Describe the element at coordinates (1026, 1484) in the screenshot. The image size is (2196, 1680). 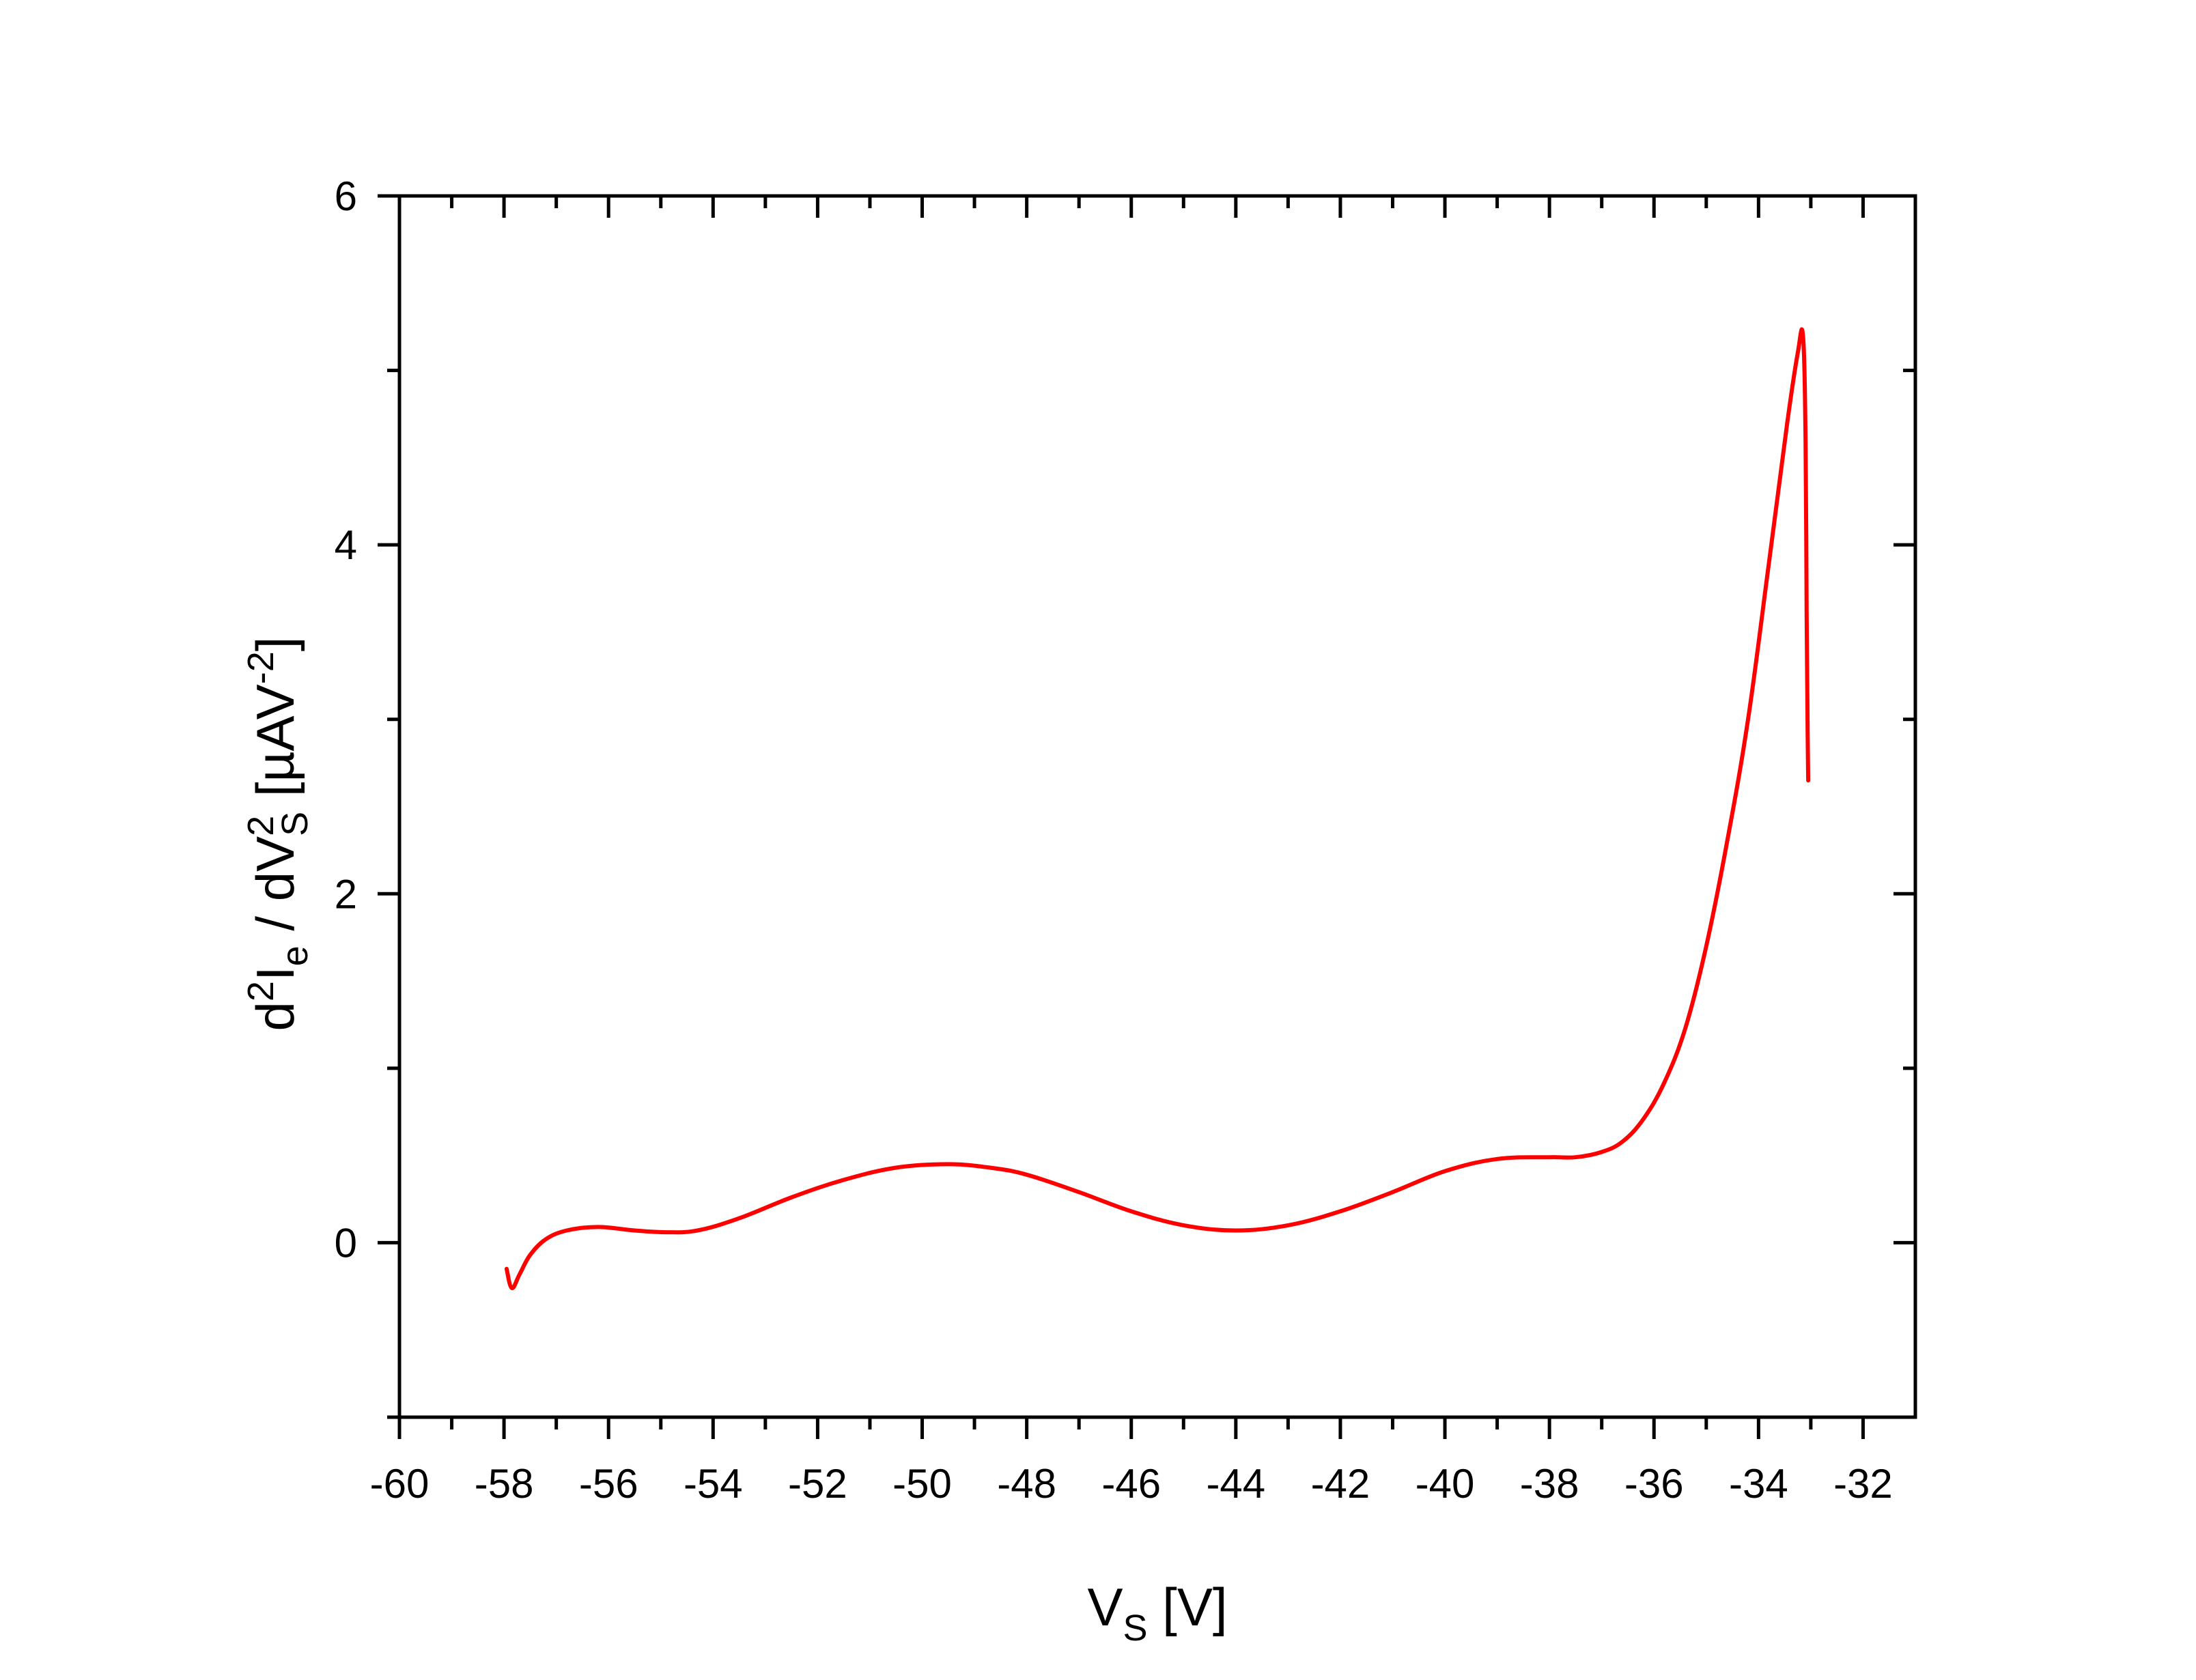
I see `x-tick-label: -48` at that location.